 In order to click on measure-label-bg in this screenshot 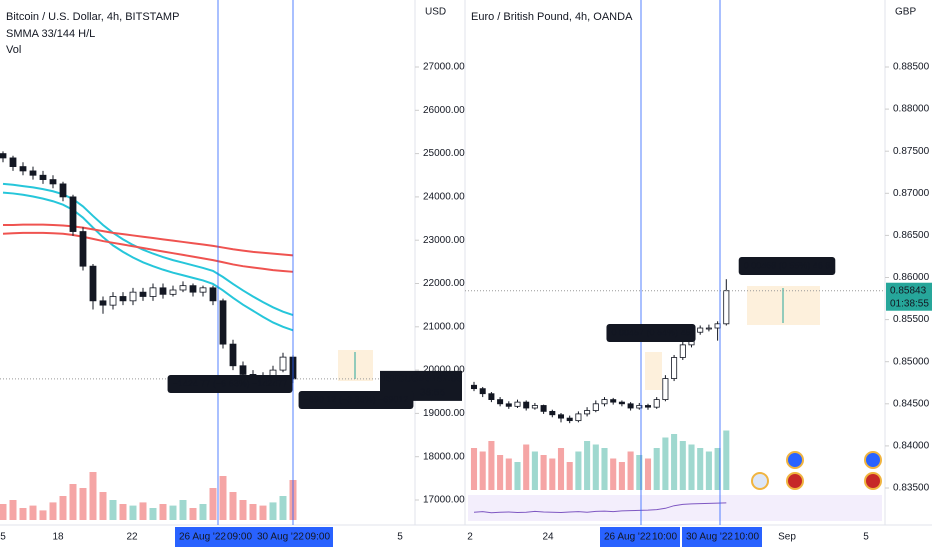, I will do `click(787, 266)`.